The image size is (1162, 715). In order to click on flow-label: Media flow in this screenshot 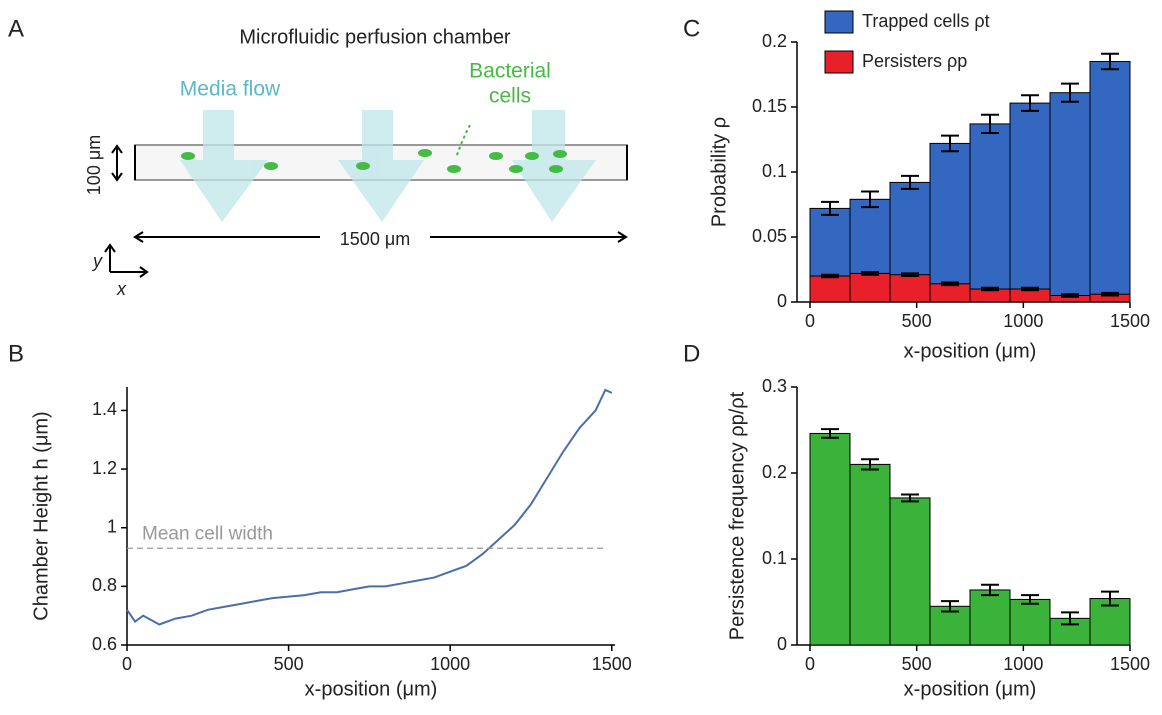, I will do `click(230, 89)`.